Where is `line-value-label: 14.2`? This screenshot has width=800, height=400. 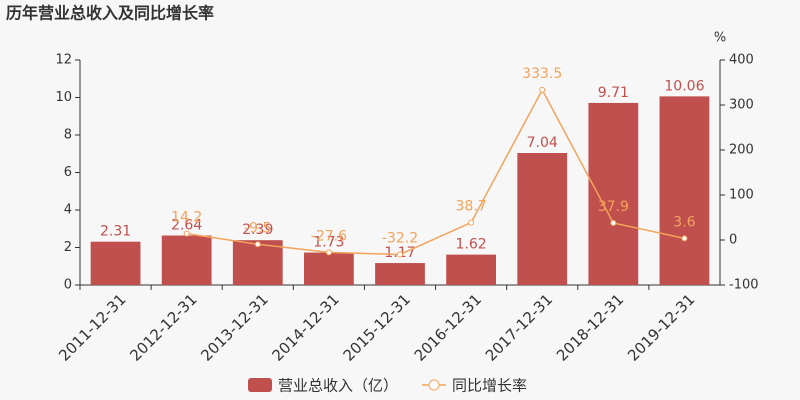 line-value-label: 14.2 is located at coordinates (186, 218).